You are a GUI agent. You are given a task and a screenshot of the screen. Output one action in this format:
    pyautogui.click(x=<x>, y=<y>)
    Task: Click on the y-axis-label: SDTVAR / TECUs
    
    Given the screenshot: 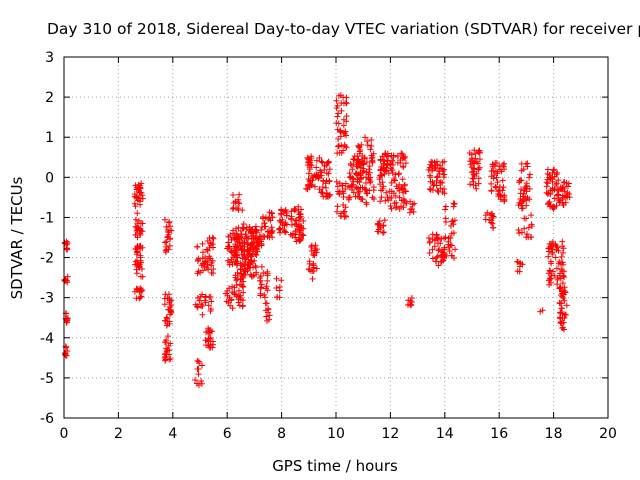 What is the action you would take?
    pyautogui.click(x=17, y=237)
    